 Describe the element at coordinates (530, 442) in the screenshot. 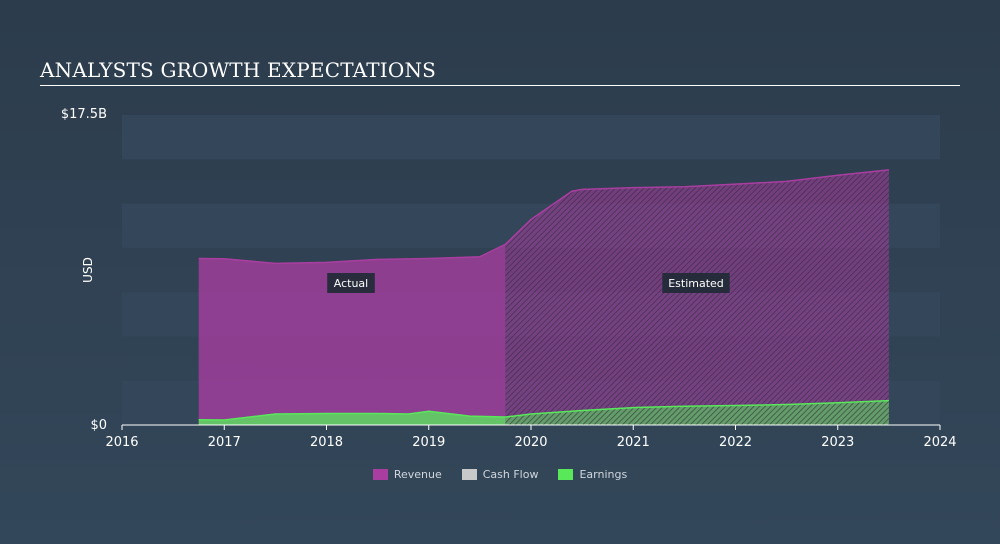

I see `x-tick-label: 2020` at that location.